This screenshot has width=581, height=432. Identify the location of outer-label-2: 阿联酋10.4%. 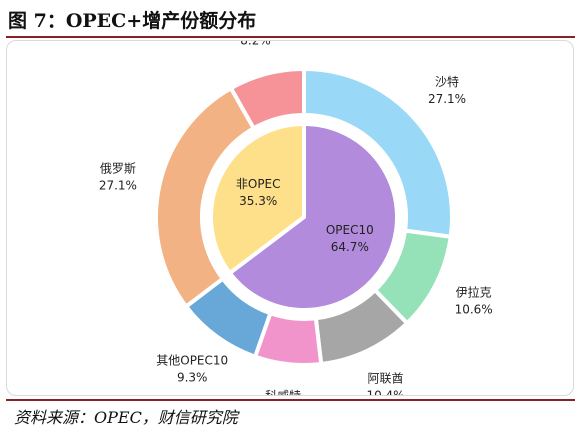
(385, 383).